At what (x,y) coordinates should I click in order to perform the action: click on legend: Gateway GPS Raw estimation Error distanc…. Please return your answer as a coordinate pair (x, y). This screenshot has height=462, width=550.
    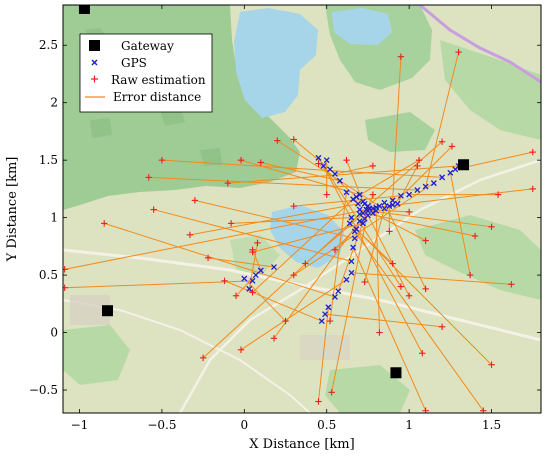
    Looking at the image, I should click on (146, 73).